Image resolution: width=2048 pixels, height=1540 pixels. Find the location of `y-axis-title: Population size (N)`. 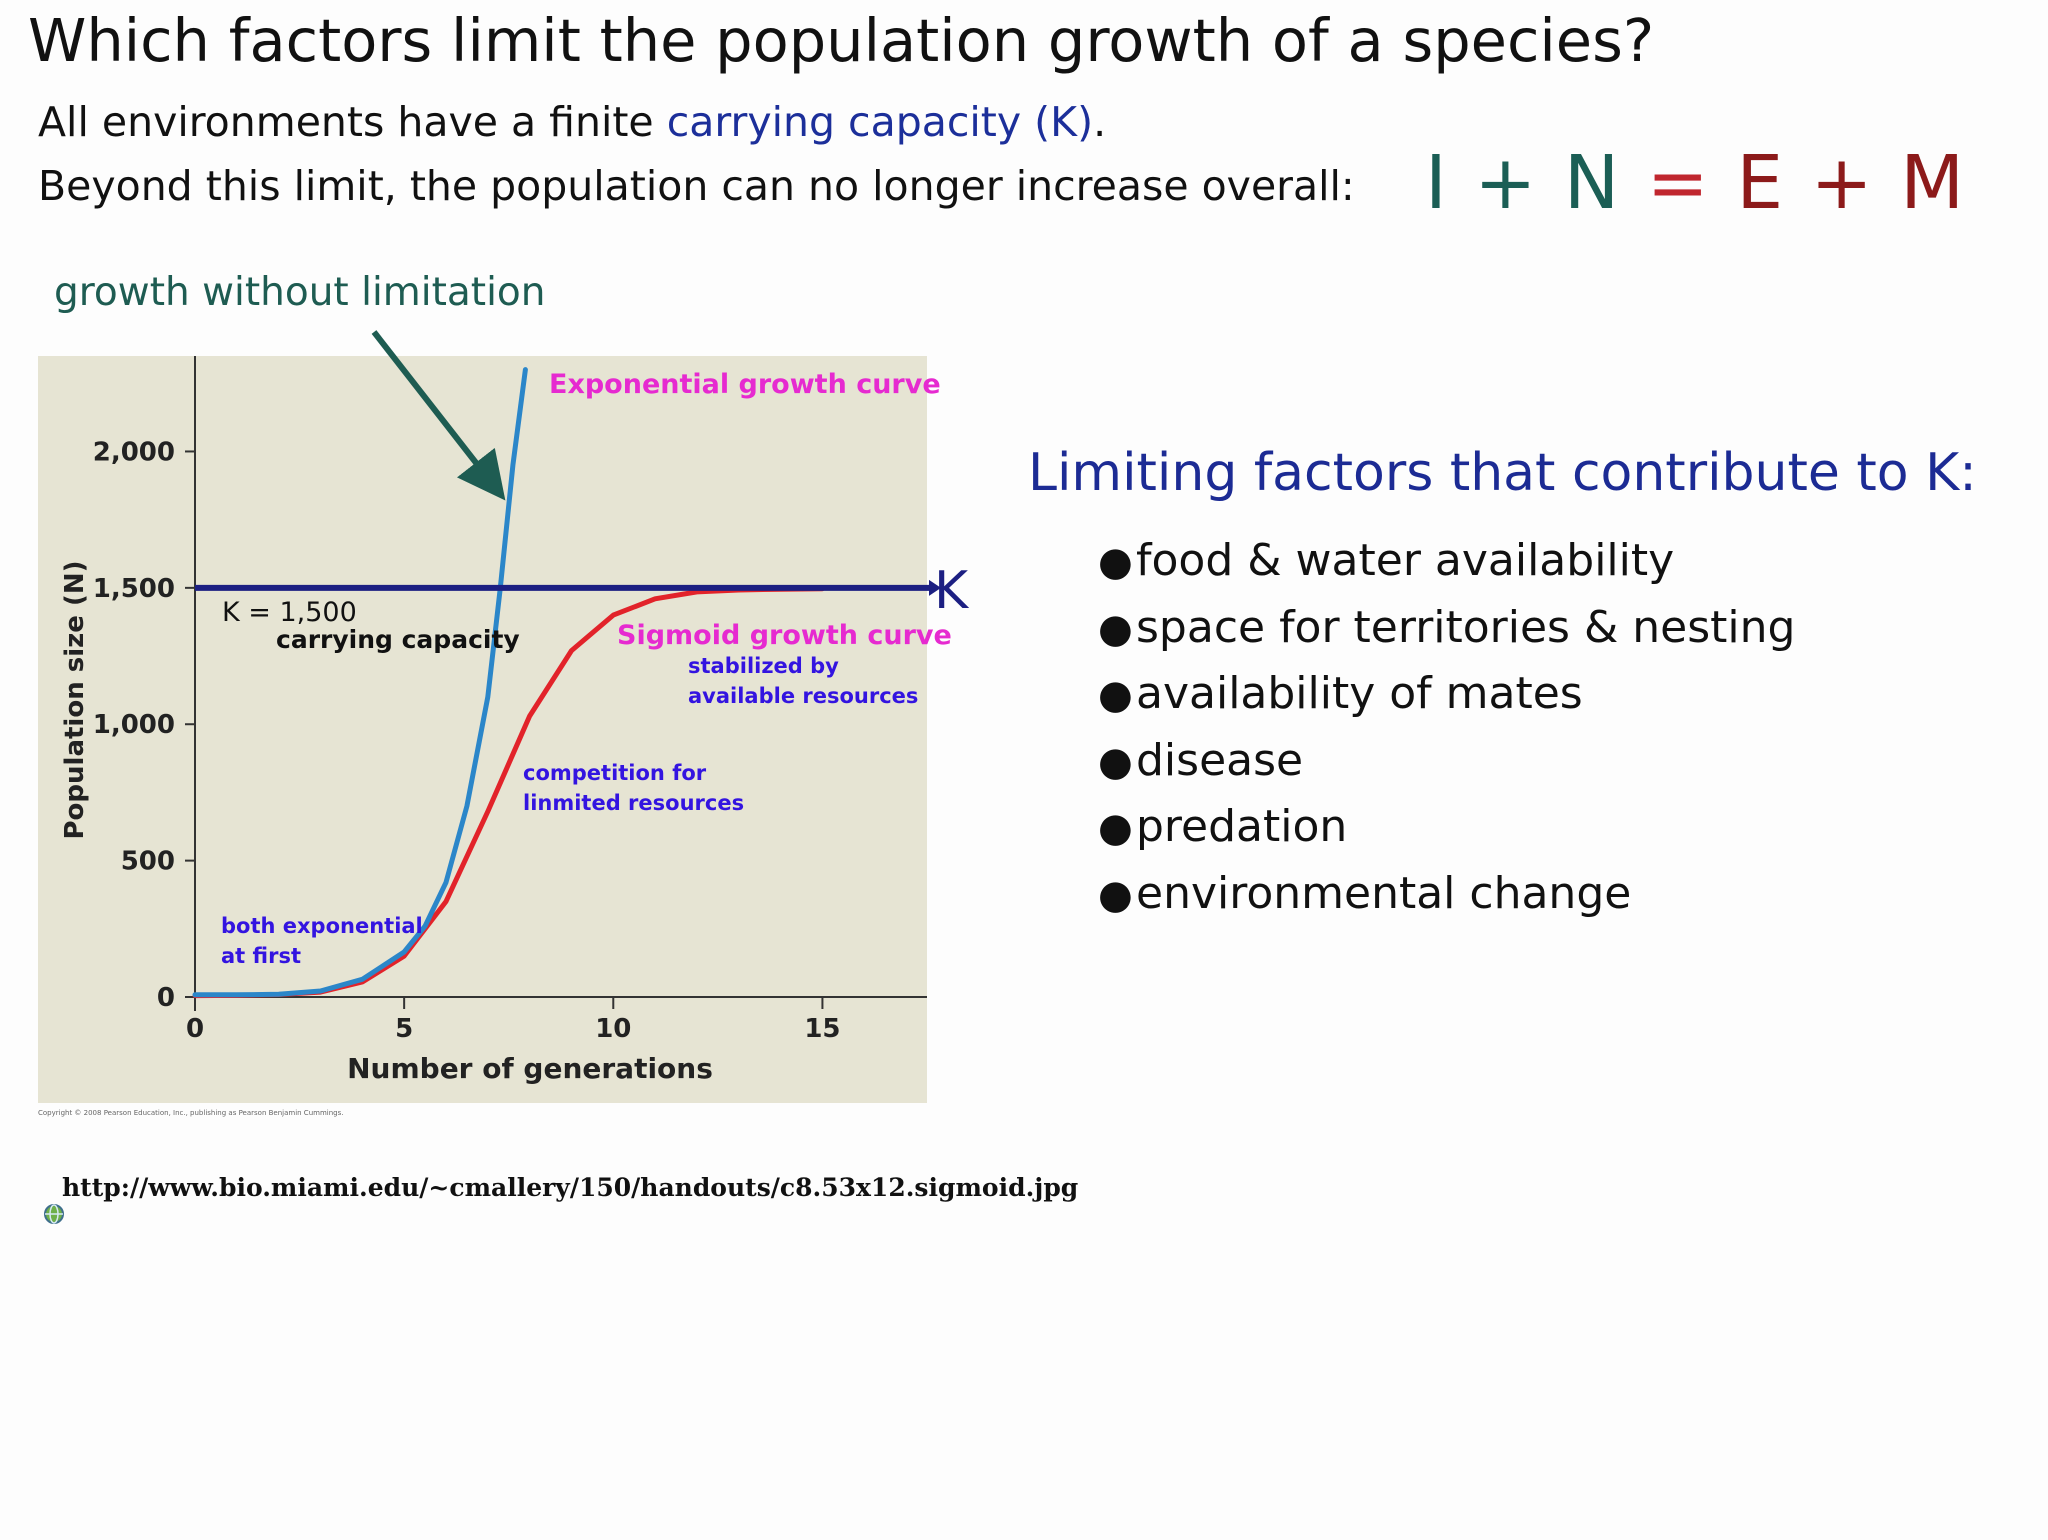

y-axis-title: Population size (N) is located at coordinates (75, 700).